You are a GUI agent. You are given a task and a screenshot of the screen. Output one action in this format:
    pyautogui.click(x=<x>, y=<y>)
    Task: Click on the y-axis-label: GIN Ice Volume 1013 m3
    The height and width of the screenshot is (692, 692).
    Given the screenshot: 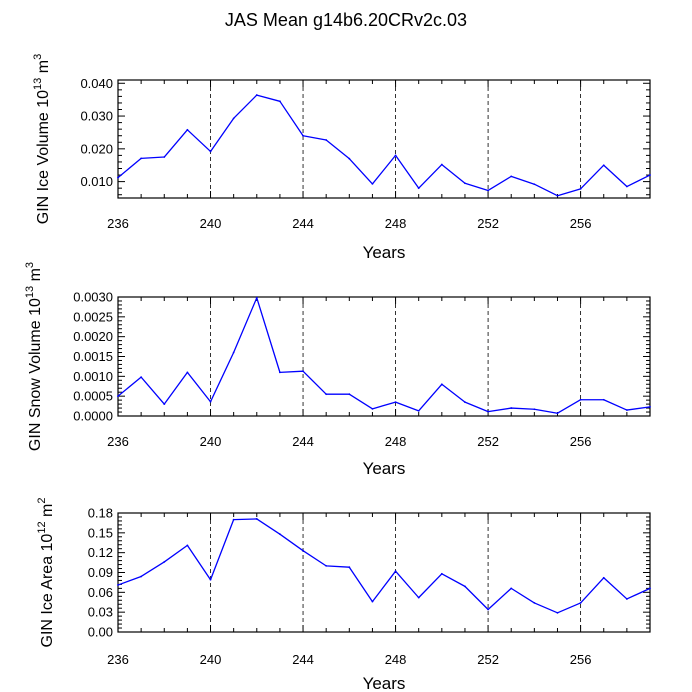 What is the action you would take?
    pyautogui.click(x=42, y=139)
    